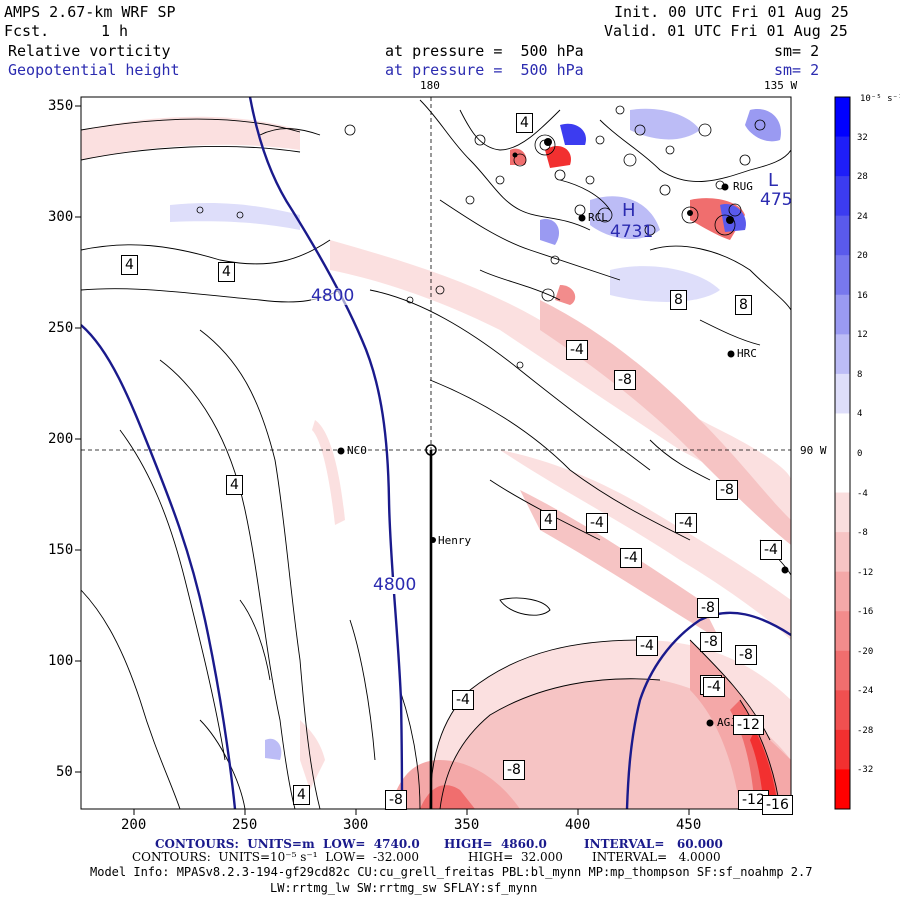  I want to click on colorbar-tick-label: -8, so click(862, 533).